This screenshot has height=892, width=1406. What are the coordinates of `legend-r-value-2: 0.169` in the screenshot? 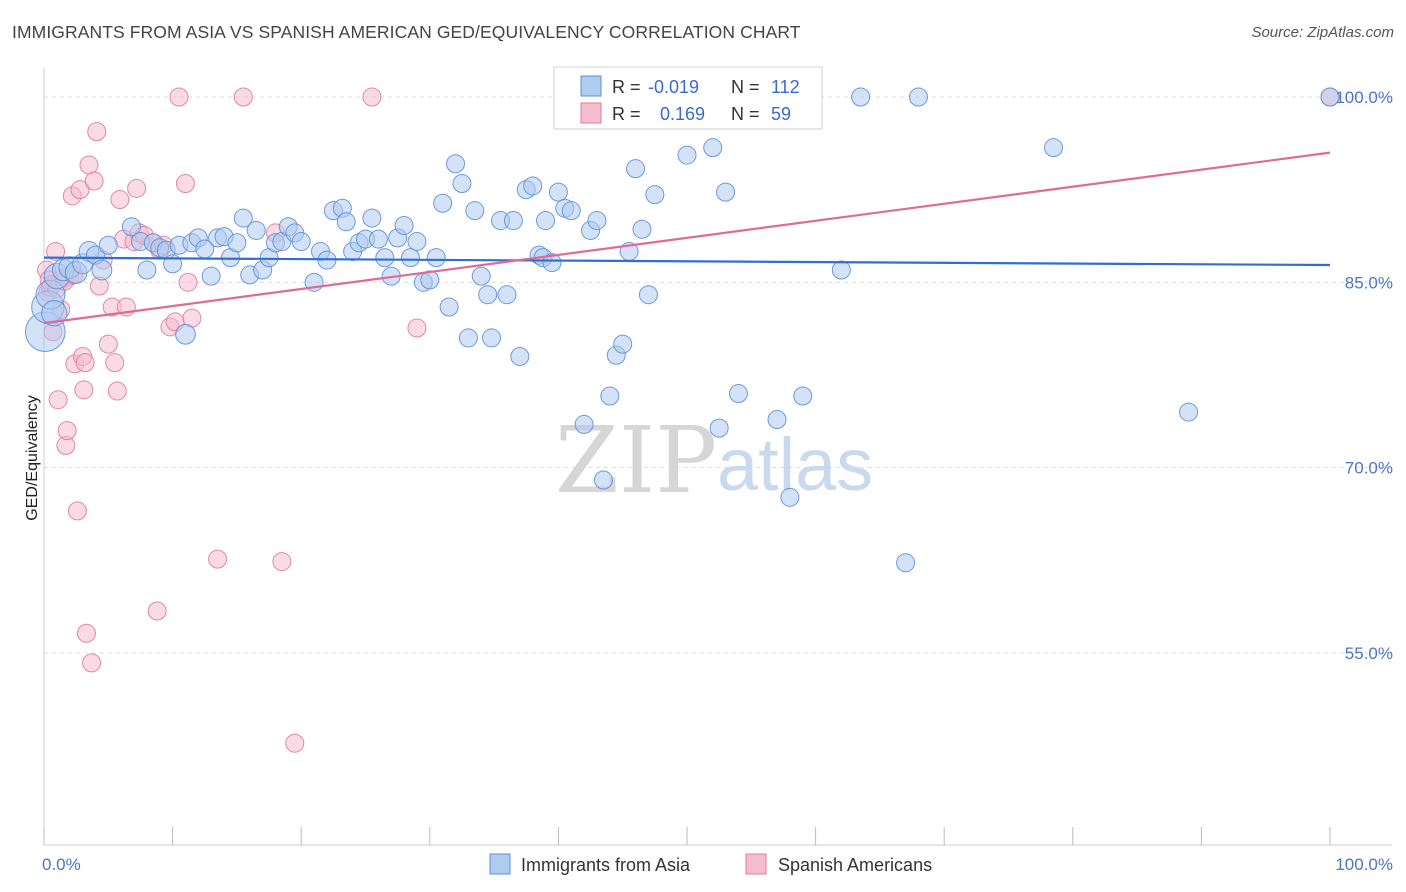 It's located at (682, 114).